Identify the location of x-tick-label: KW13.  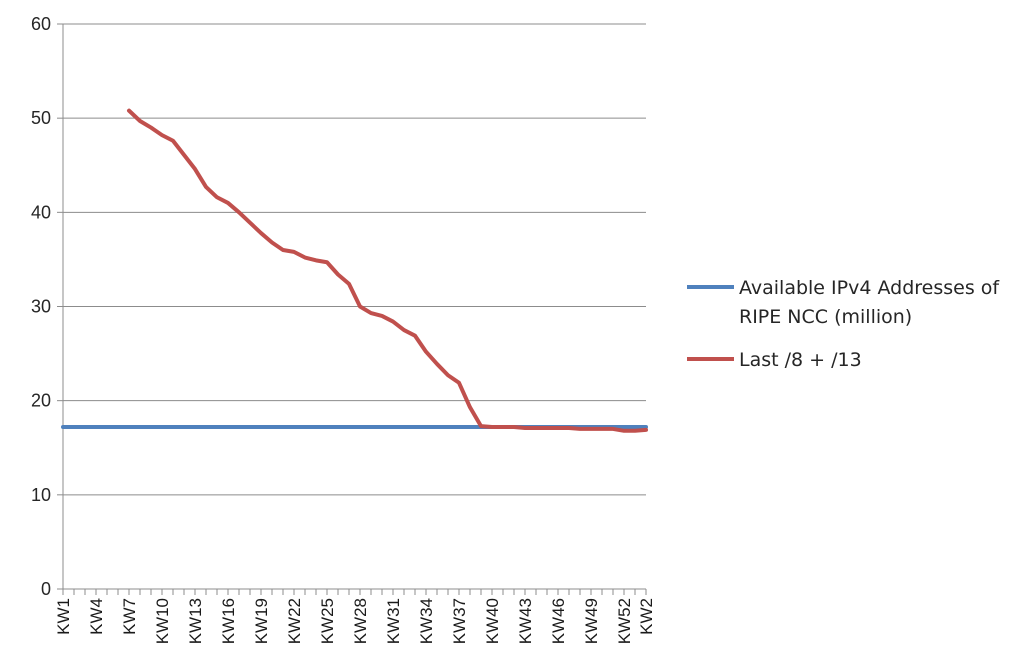
(195, 621).